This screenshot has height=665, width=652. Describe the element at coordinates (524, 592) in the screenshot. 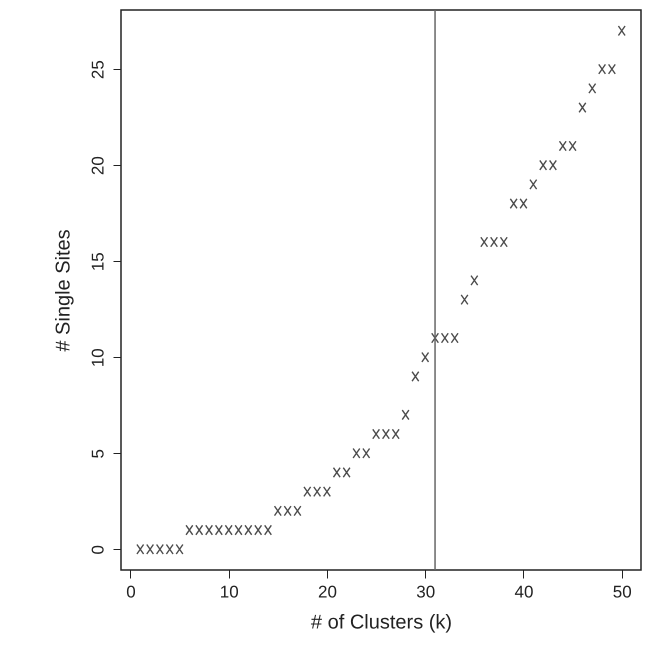

I see `x-tick-label: 40` at that location.